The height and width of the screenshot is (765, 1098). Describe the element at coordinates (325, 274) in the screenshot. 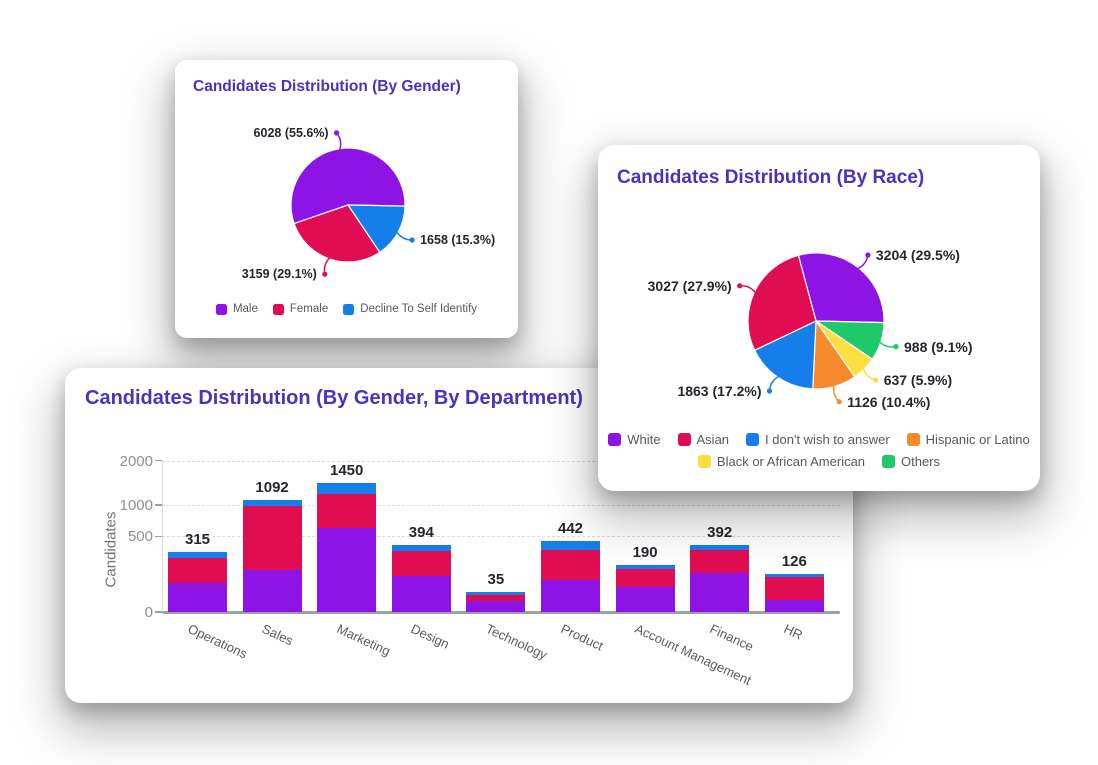

I see `callout-dot-female` at that location.